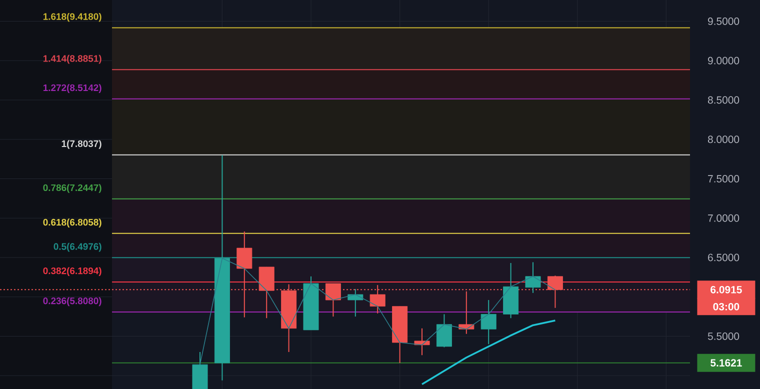 The height and width of the screenshot is (389, 760). What do you see at coordinates (72, 188) in the screenshot?
I see `ref-line-label: 0.786(7.2447)` at bounding box center [72, 188].